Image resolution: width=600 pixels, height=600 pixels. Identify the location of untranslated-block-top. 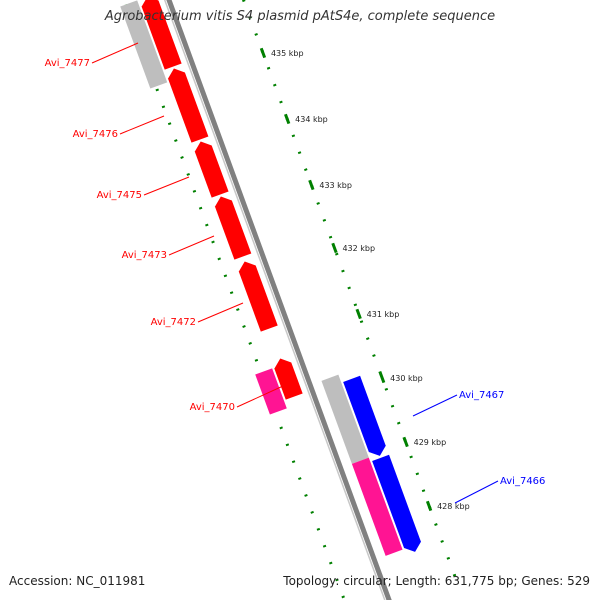
(144, 44).